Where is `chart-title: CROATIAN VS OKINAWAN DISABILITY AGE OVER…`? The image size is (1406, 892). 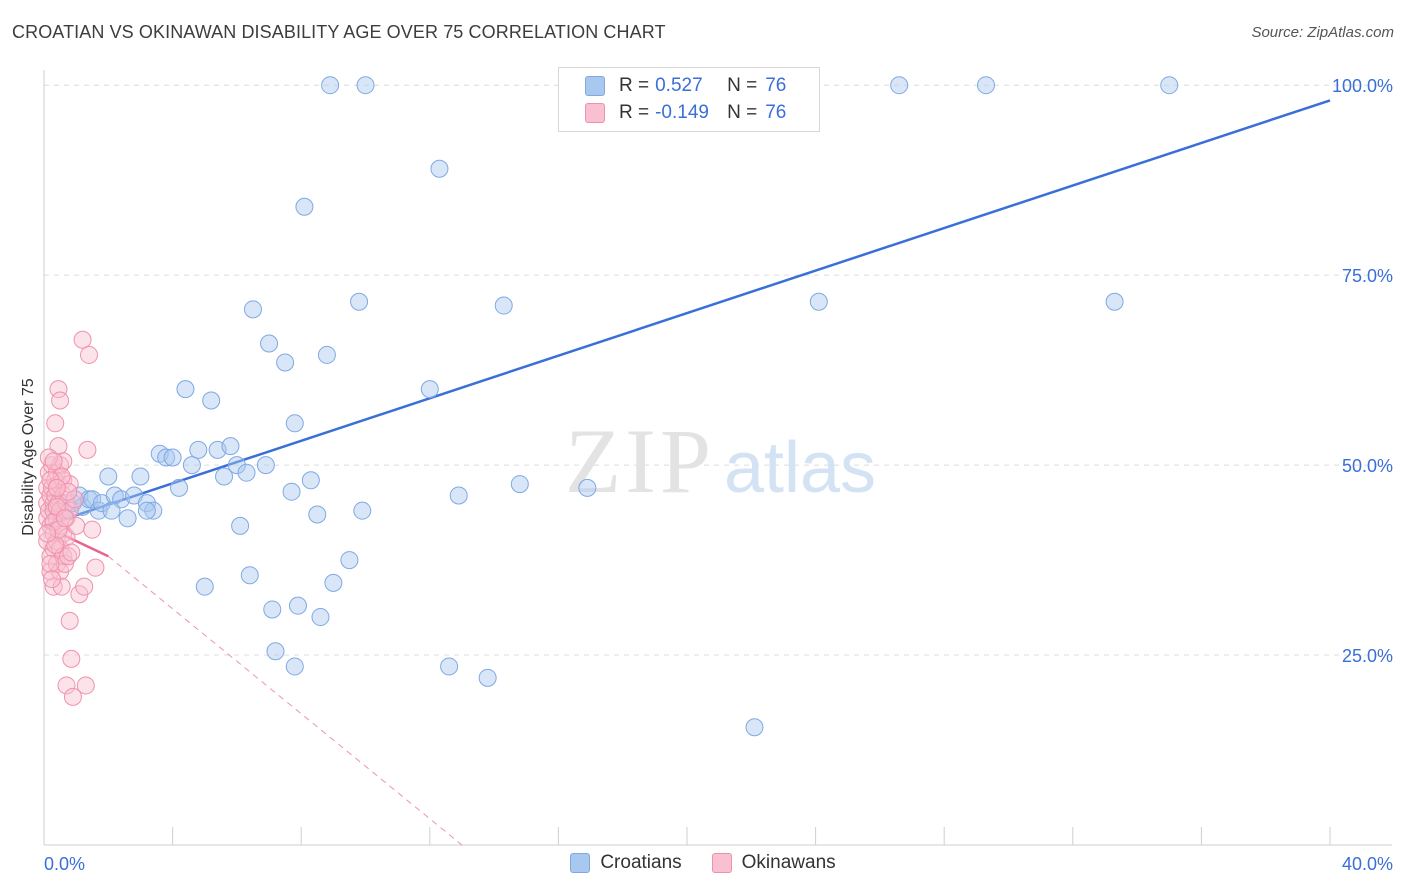
chart-title: CROATIAN VS OKINAWAN DISABILITY AGE OVER… is located at coordinates (339, 32).